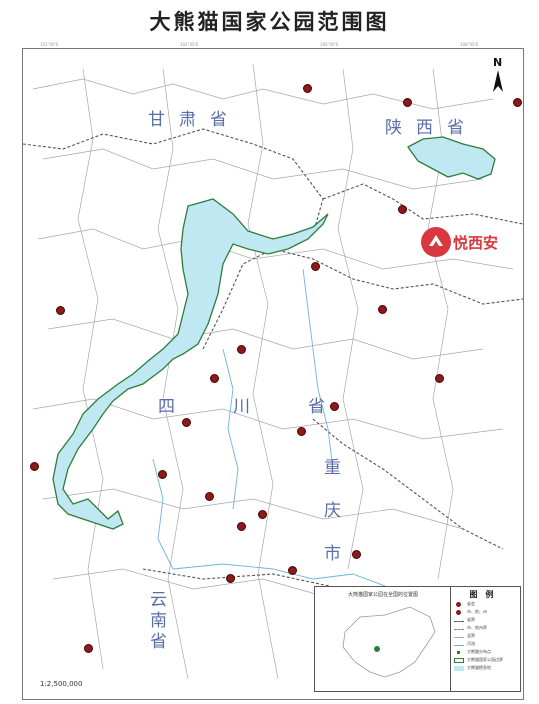 Image resolution: width=539 pixels, height=704 pixels. Describe the element at coordinates (498, 62) in the screenshot. I see `north-label: N` at that location.